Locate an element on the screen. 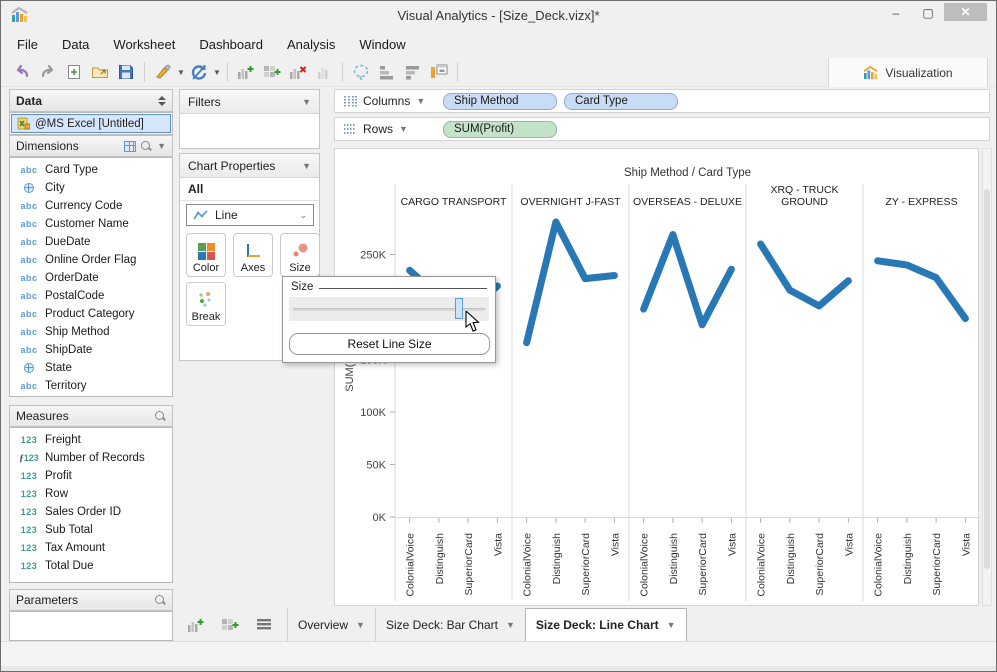  chart-properties-caret-icon: ▼ is located at coordinates (306, 165).